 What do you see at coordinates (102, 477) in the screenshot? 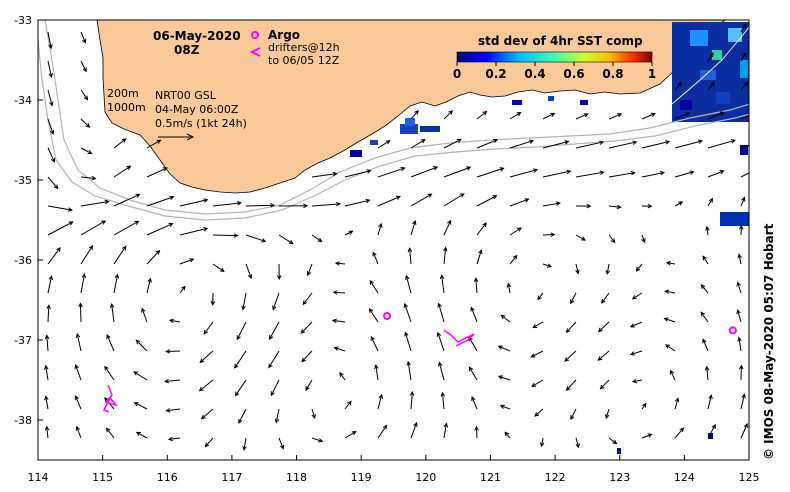
I see `x-tick-label: 115` at bounding box center [102, 477].